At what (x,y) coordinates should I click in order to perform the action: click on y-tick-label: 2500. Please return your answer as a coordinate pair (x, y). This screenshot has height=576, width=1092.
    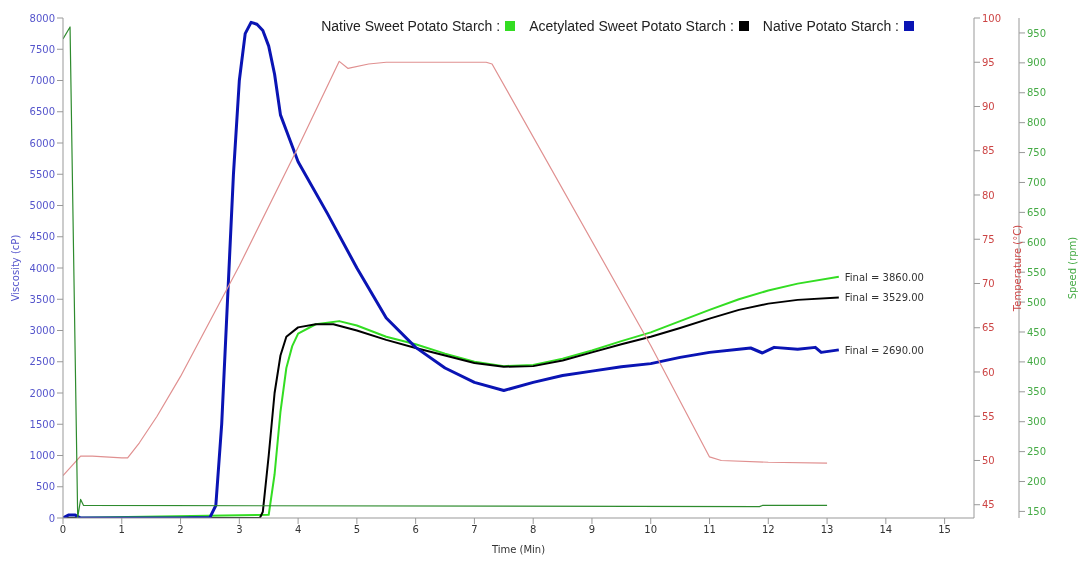
    Looking at the image, I should click on (42, 362).